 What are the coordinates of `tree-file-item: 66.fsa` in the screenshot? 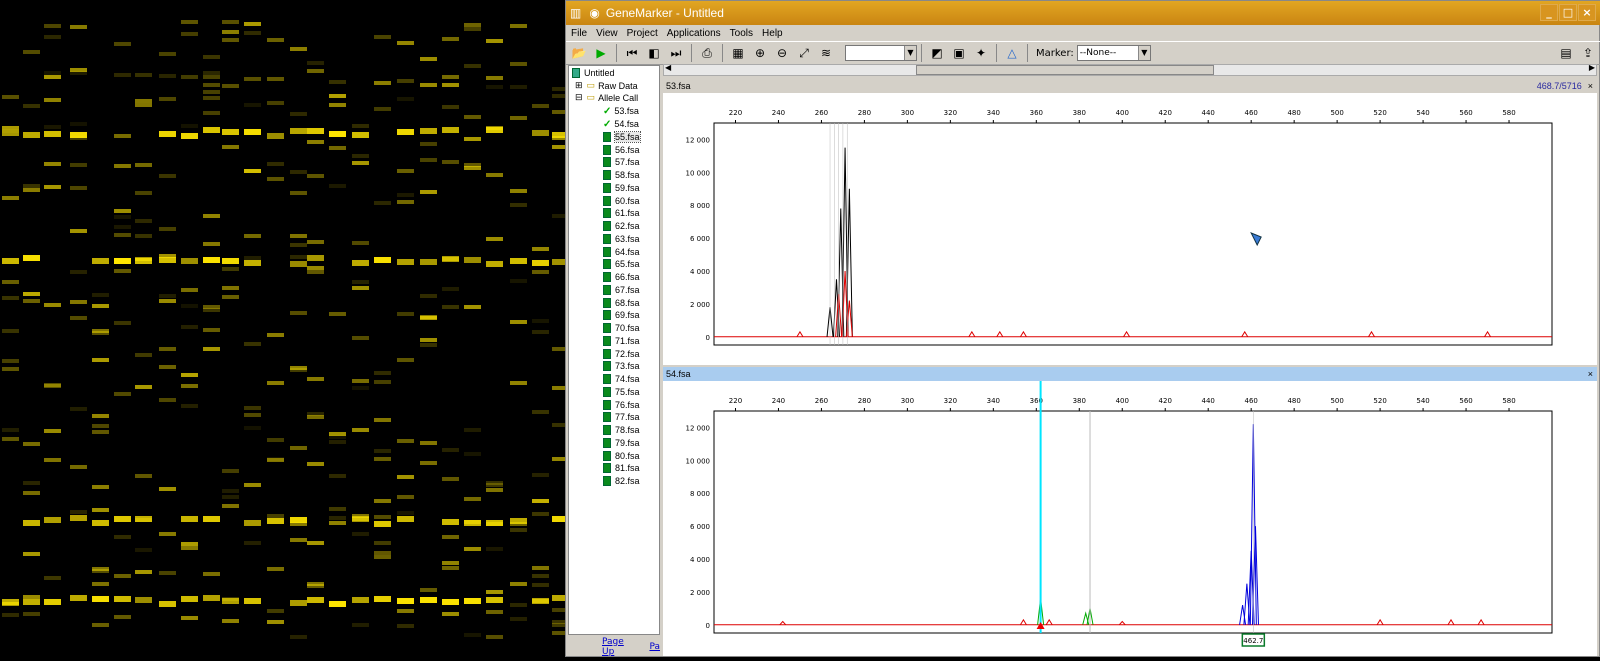 It's located at (621, 277).